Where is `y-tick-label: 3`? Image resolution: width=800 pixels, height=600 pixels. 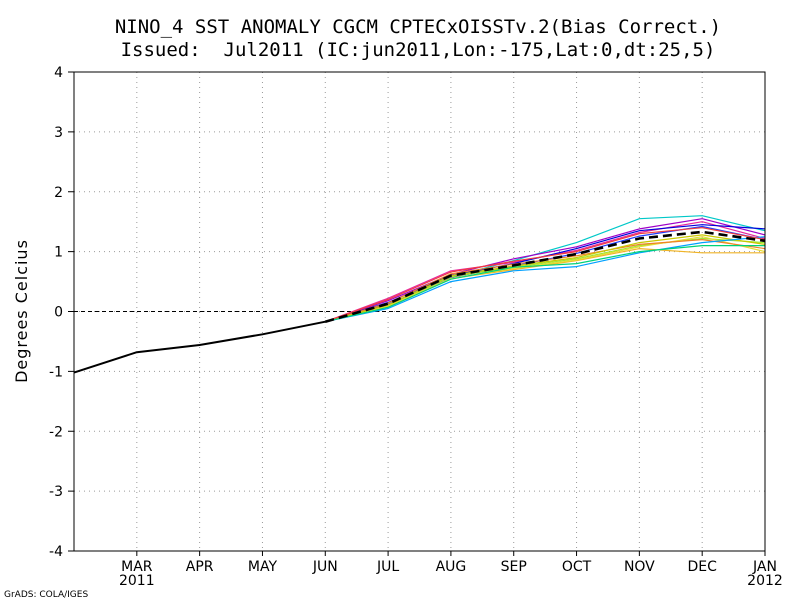
y-tick-label: 3 is located at coordinates (58, 133).